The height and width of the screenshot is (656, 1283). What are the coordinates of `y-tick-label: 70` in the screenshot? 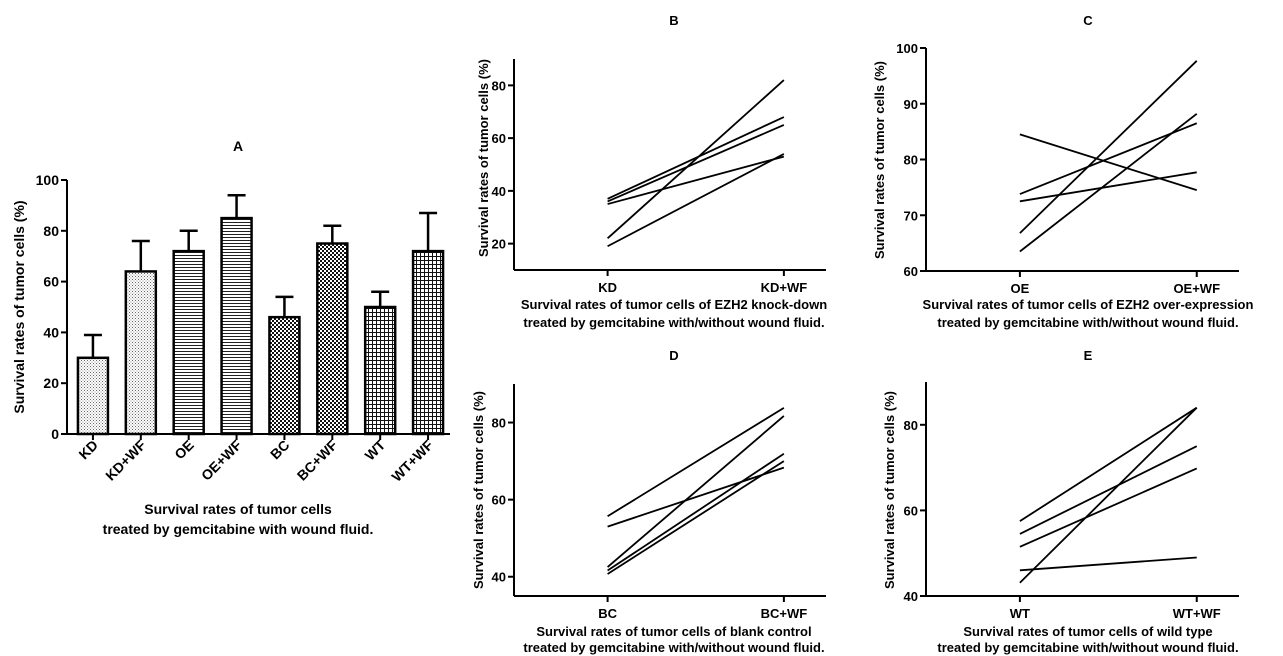 It's located at (911, 215).